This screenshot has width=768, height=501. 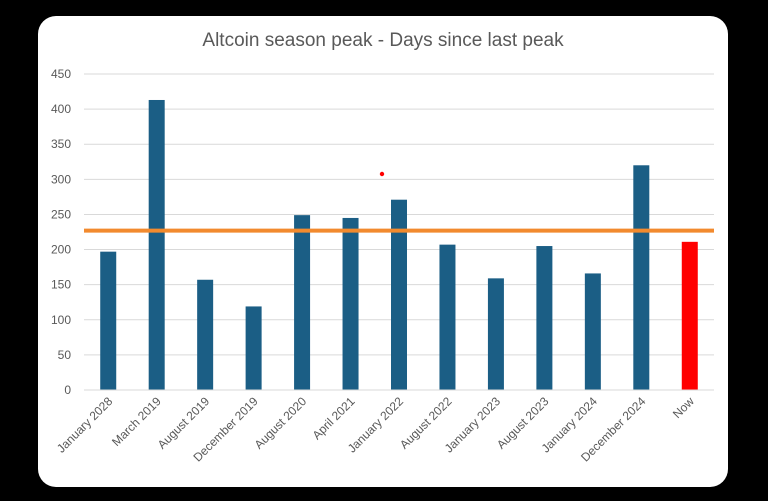 I want to click on y-tick-label: 150, so click(x=61, y=285).